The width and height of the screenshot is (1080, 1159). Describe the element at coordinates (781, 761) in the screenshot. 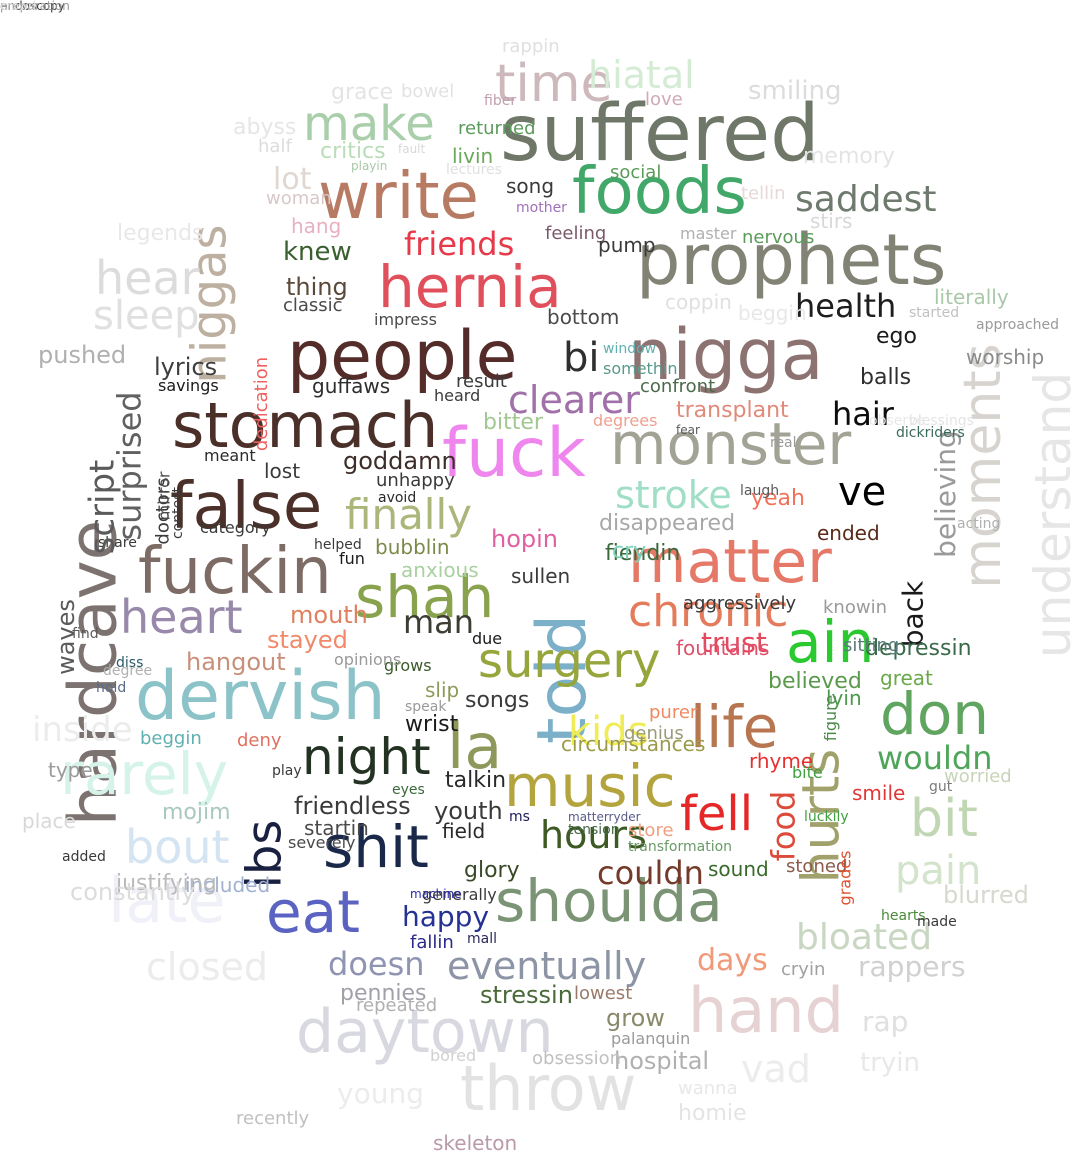

I see `word-rhyme: rhyme` at that location.